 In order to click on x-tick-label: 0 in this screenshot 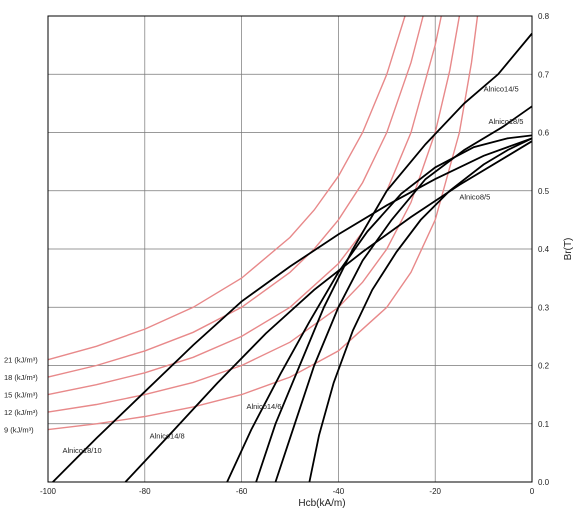, I will do `click(532, 491)`.